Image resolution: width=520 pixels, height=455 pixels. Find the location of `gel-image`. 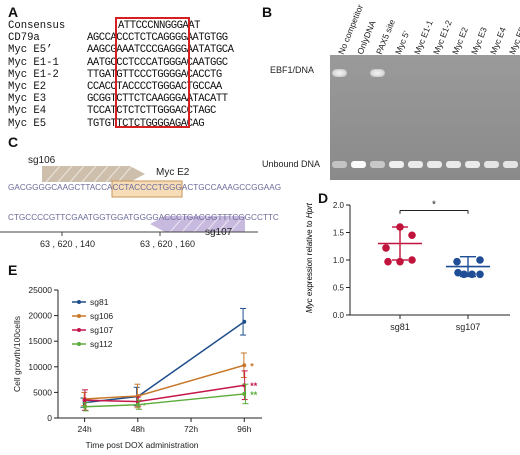

gel-image is located at coordinates (425, 117).